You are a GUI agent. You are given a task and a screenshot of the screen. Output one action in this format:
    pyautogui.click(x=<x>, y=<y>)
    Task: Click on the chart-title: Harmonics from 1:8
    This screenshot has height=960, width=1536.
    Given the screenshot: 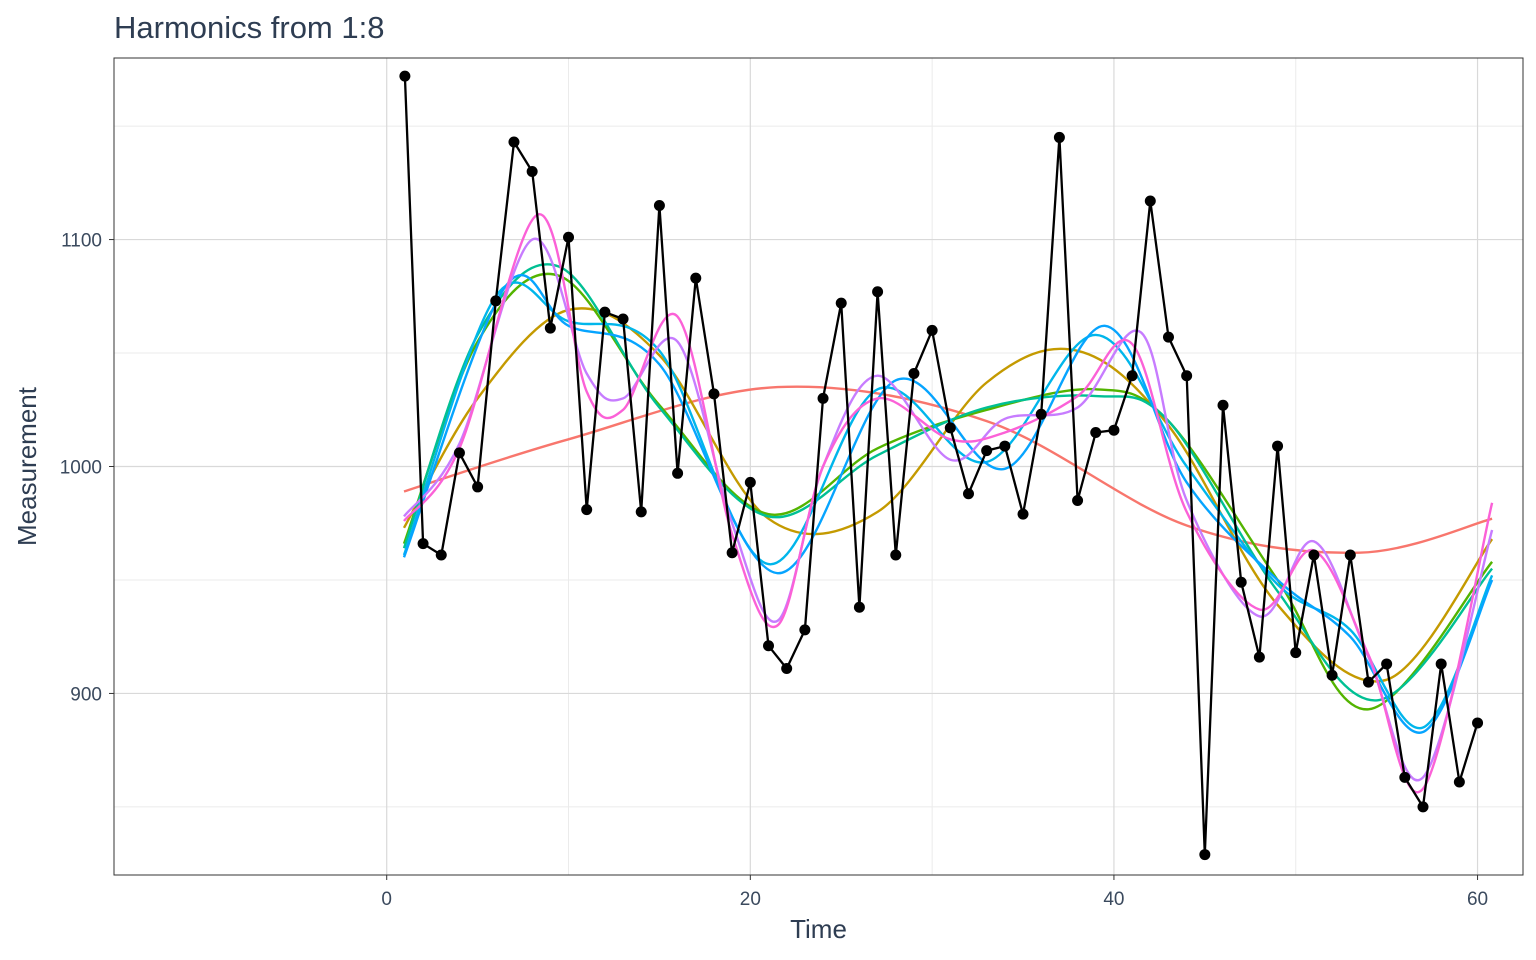 What is the action you would take?
    pyautogui.click(x=249, y=27)
    